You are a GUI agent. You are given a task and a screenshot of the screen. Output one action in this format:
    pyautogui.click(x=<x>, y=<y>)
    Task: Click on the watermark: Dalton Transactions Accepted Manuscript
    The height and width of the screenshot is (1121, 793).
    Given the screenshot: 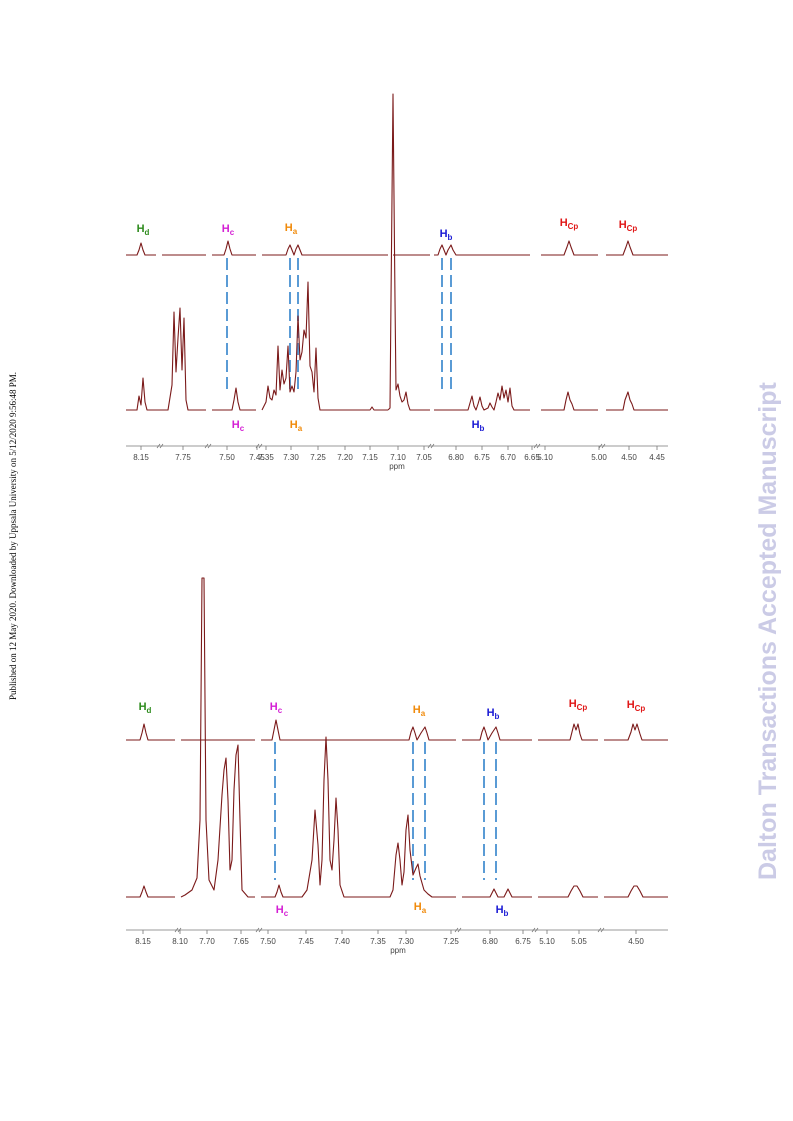 What is the action you would take?
    pyautogui.click(x=768, y=631)
    